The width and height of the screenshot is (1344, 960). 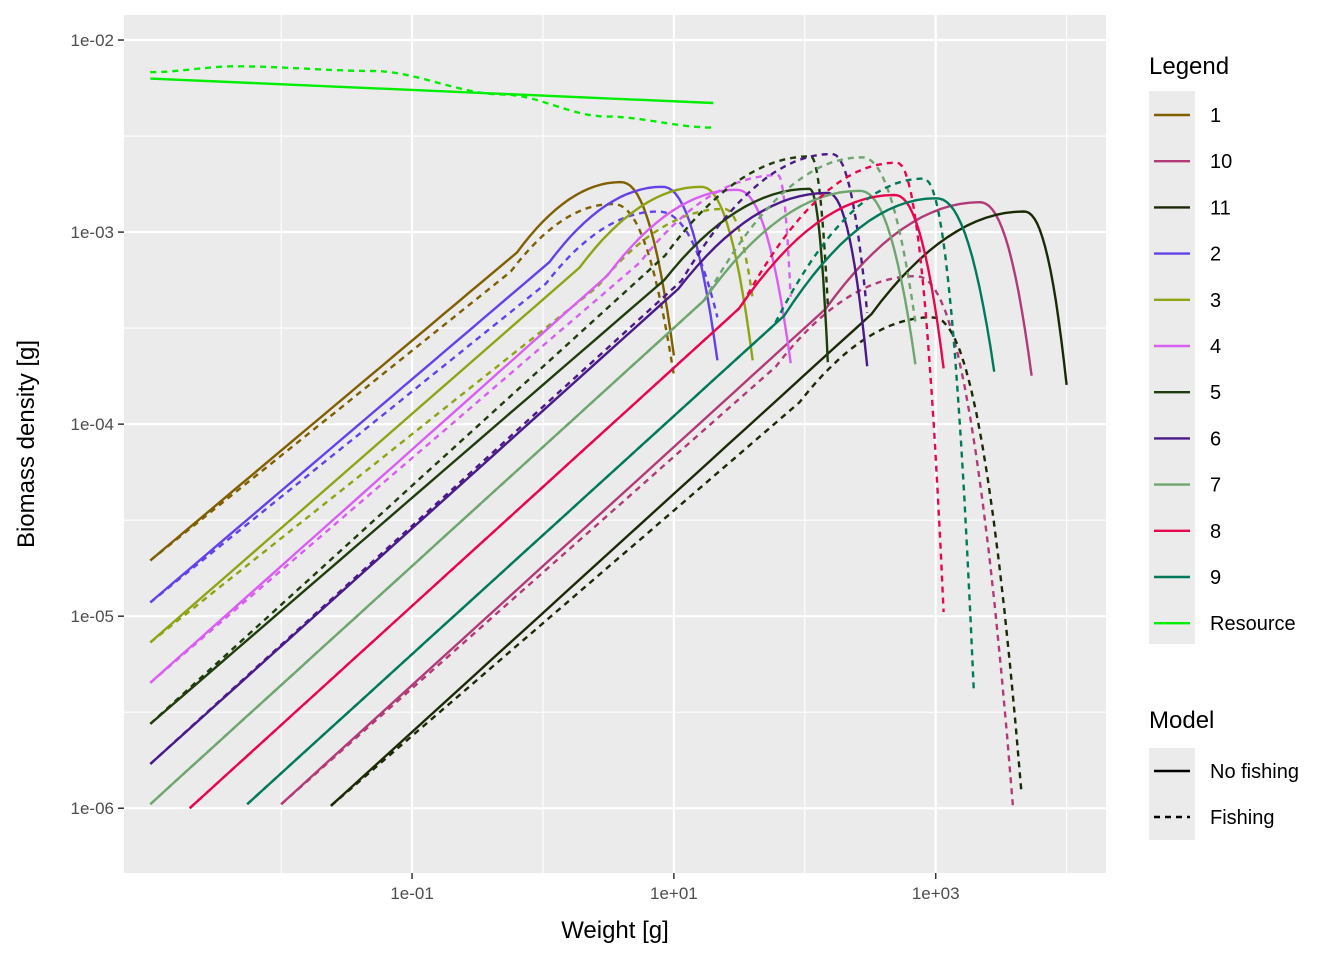 I want to click on x-axis-title: Weight [g], so click(x=615, y=930).